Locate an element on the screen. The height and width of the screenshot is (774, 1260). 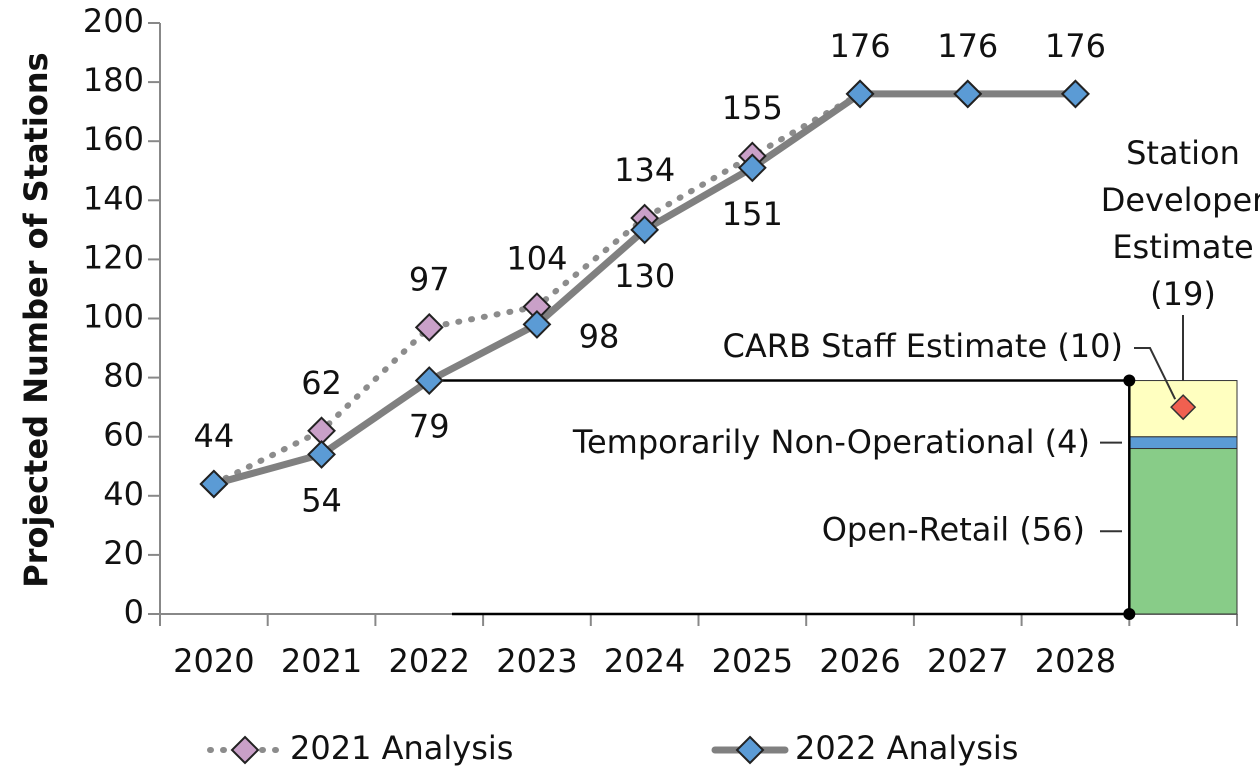
data-label: 134 is located at coordinates (644, 170).